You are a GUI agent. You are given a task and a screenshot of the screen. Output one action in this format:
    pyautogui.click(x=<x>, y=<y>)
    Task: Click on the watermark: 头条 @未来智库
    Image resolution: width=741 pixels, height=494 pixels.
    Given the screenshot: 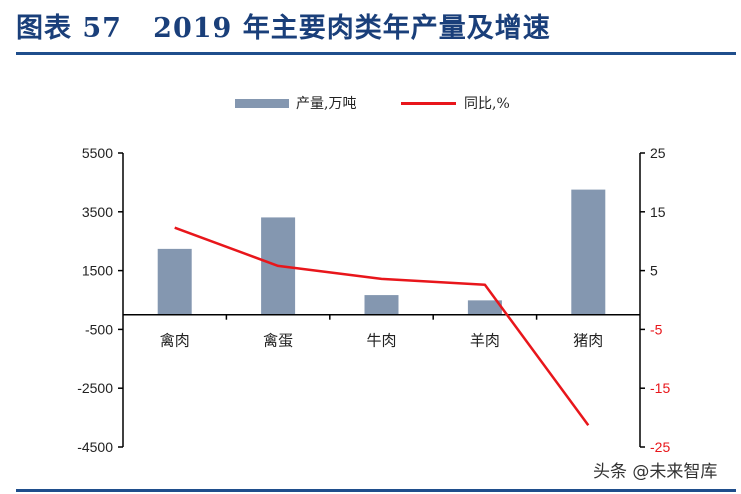 What is the action you would take?
    pyautogui.click(x=655, y=472)
    